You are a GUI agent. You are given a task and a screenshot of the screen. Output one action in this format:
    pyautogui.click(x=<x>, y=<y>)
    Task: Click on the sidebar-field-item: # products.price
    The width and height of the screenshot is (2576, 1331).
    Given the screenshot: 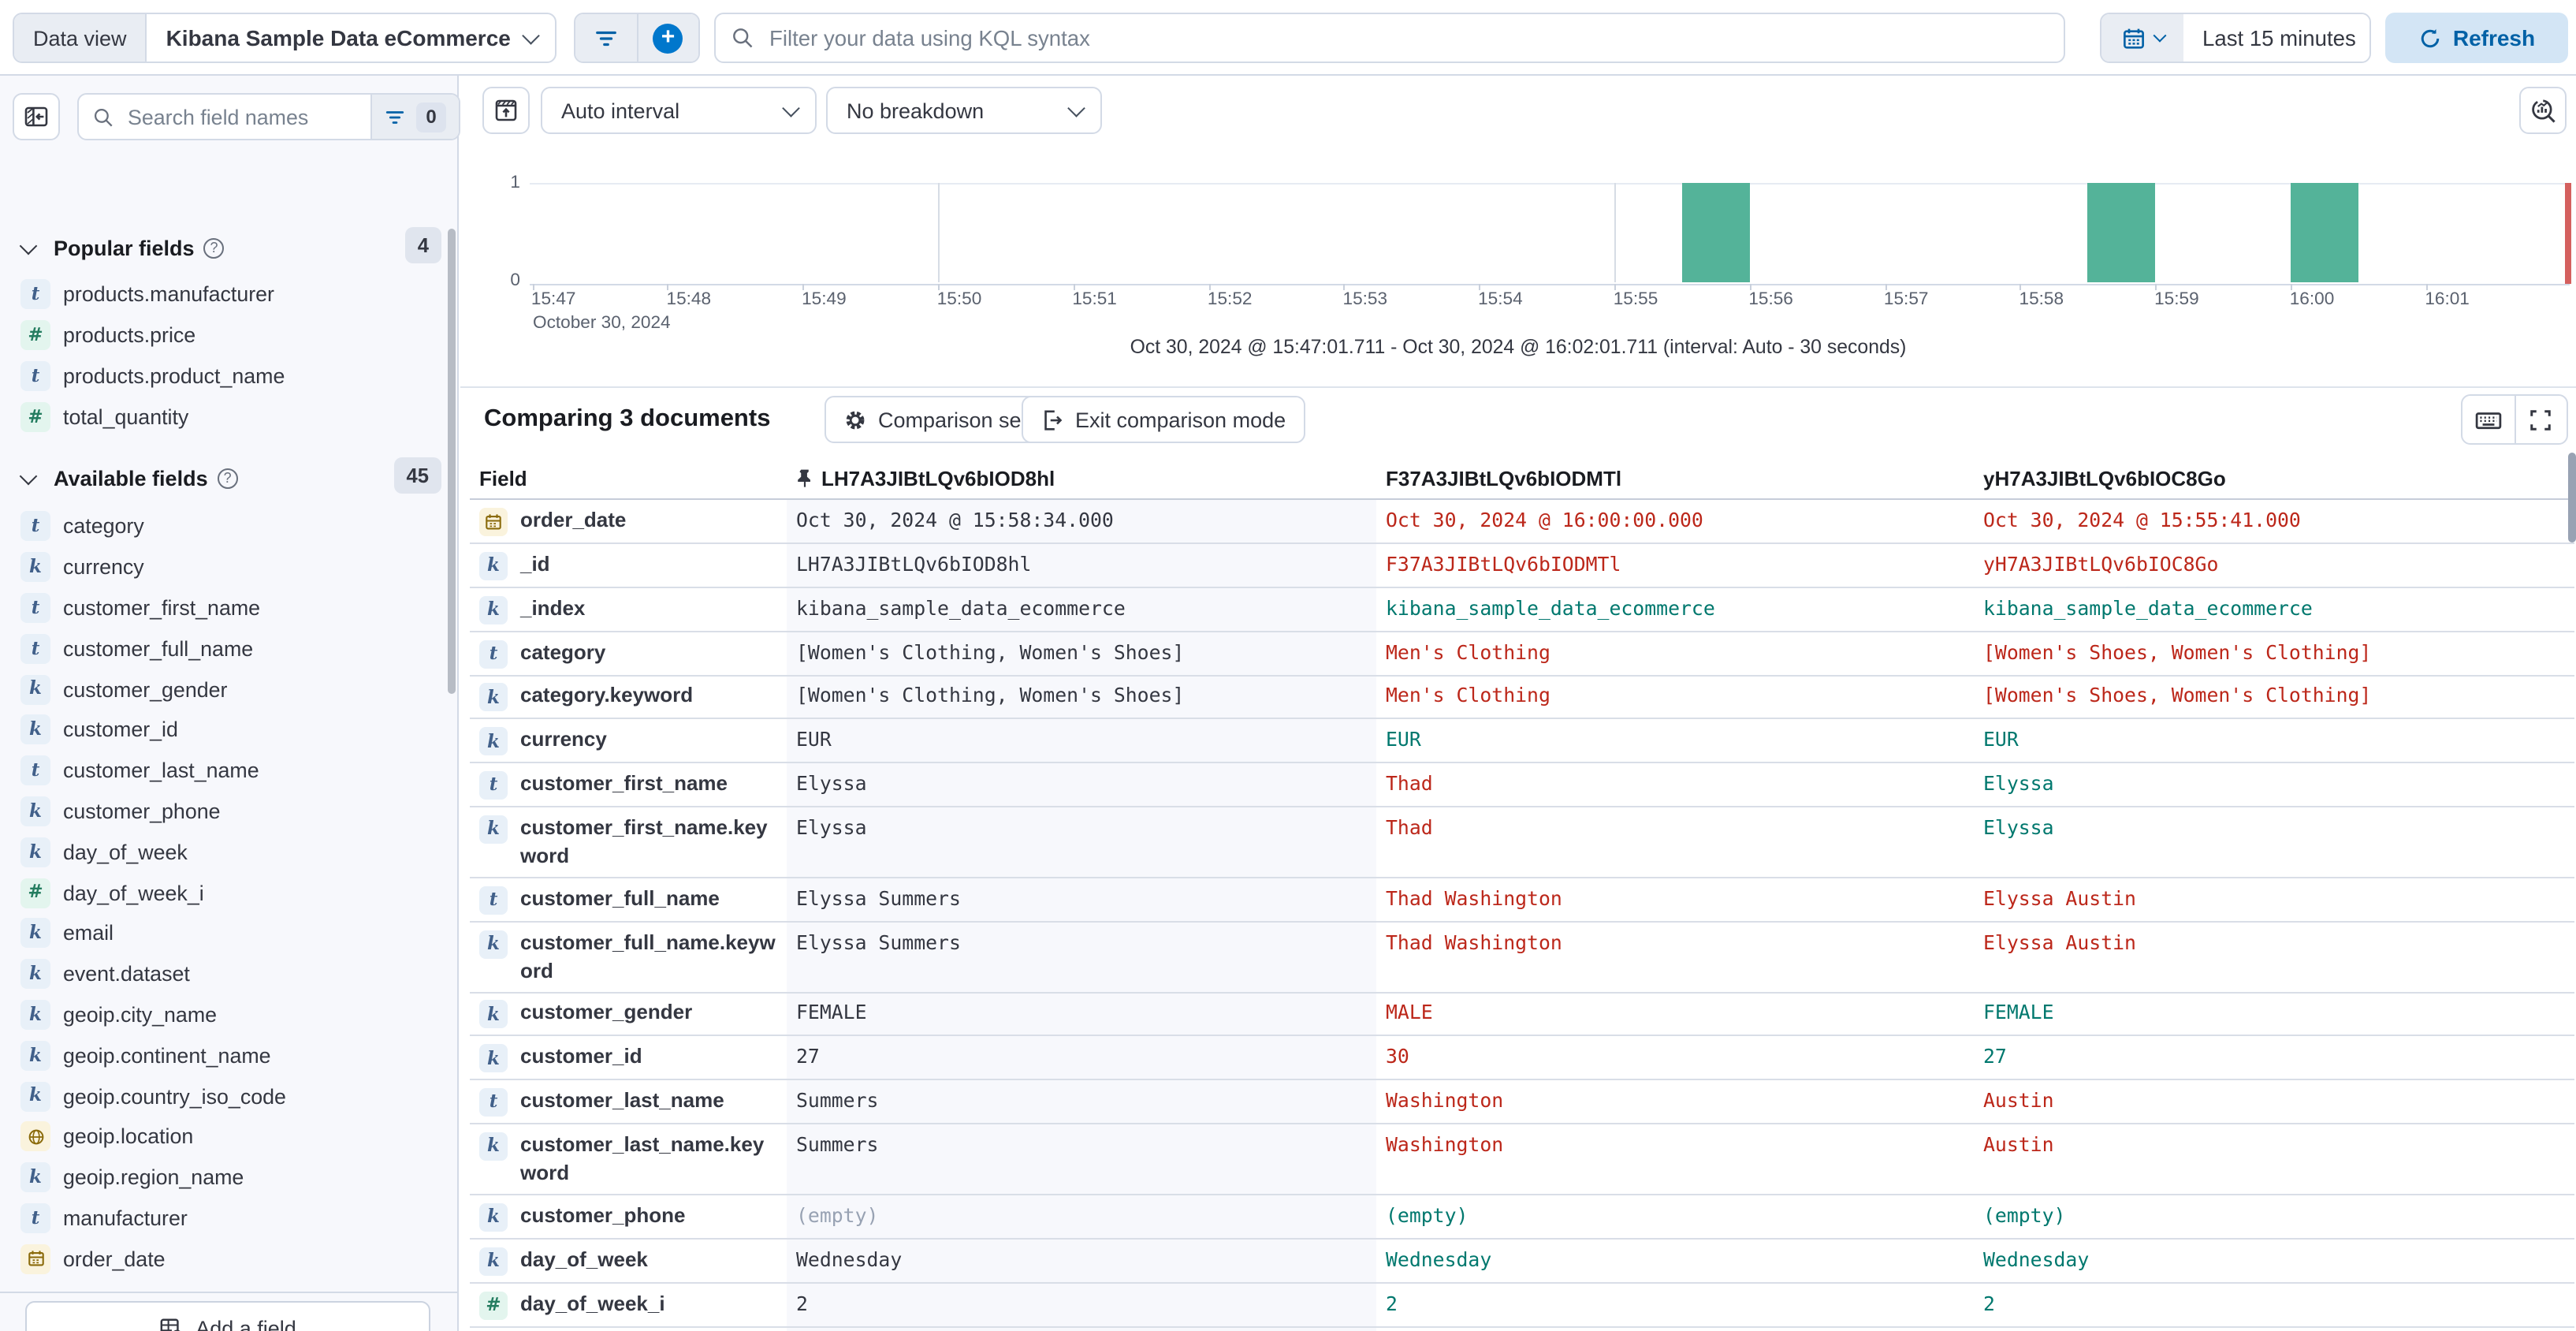 What is the action you would take?
    pyautogui.click(x=229, y=335)
    